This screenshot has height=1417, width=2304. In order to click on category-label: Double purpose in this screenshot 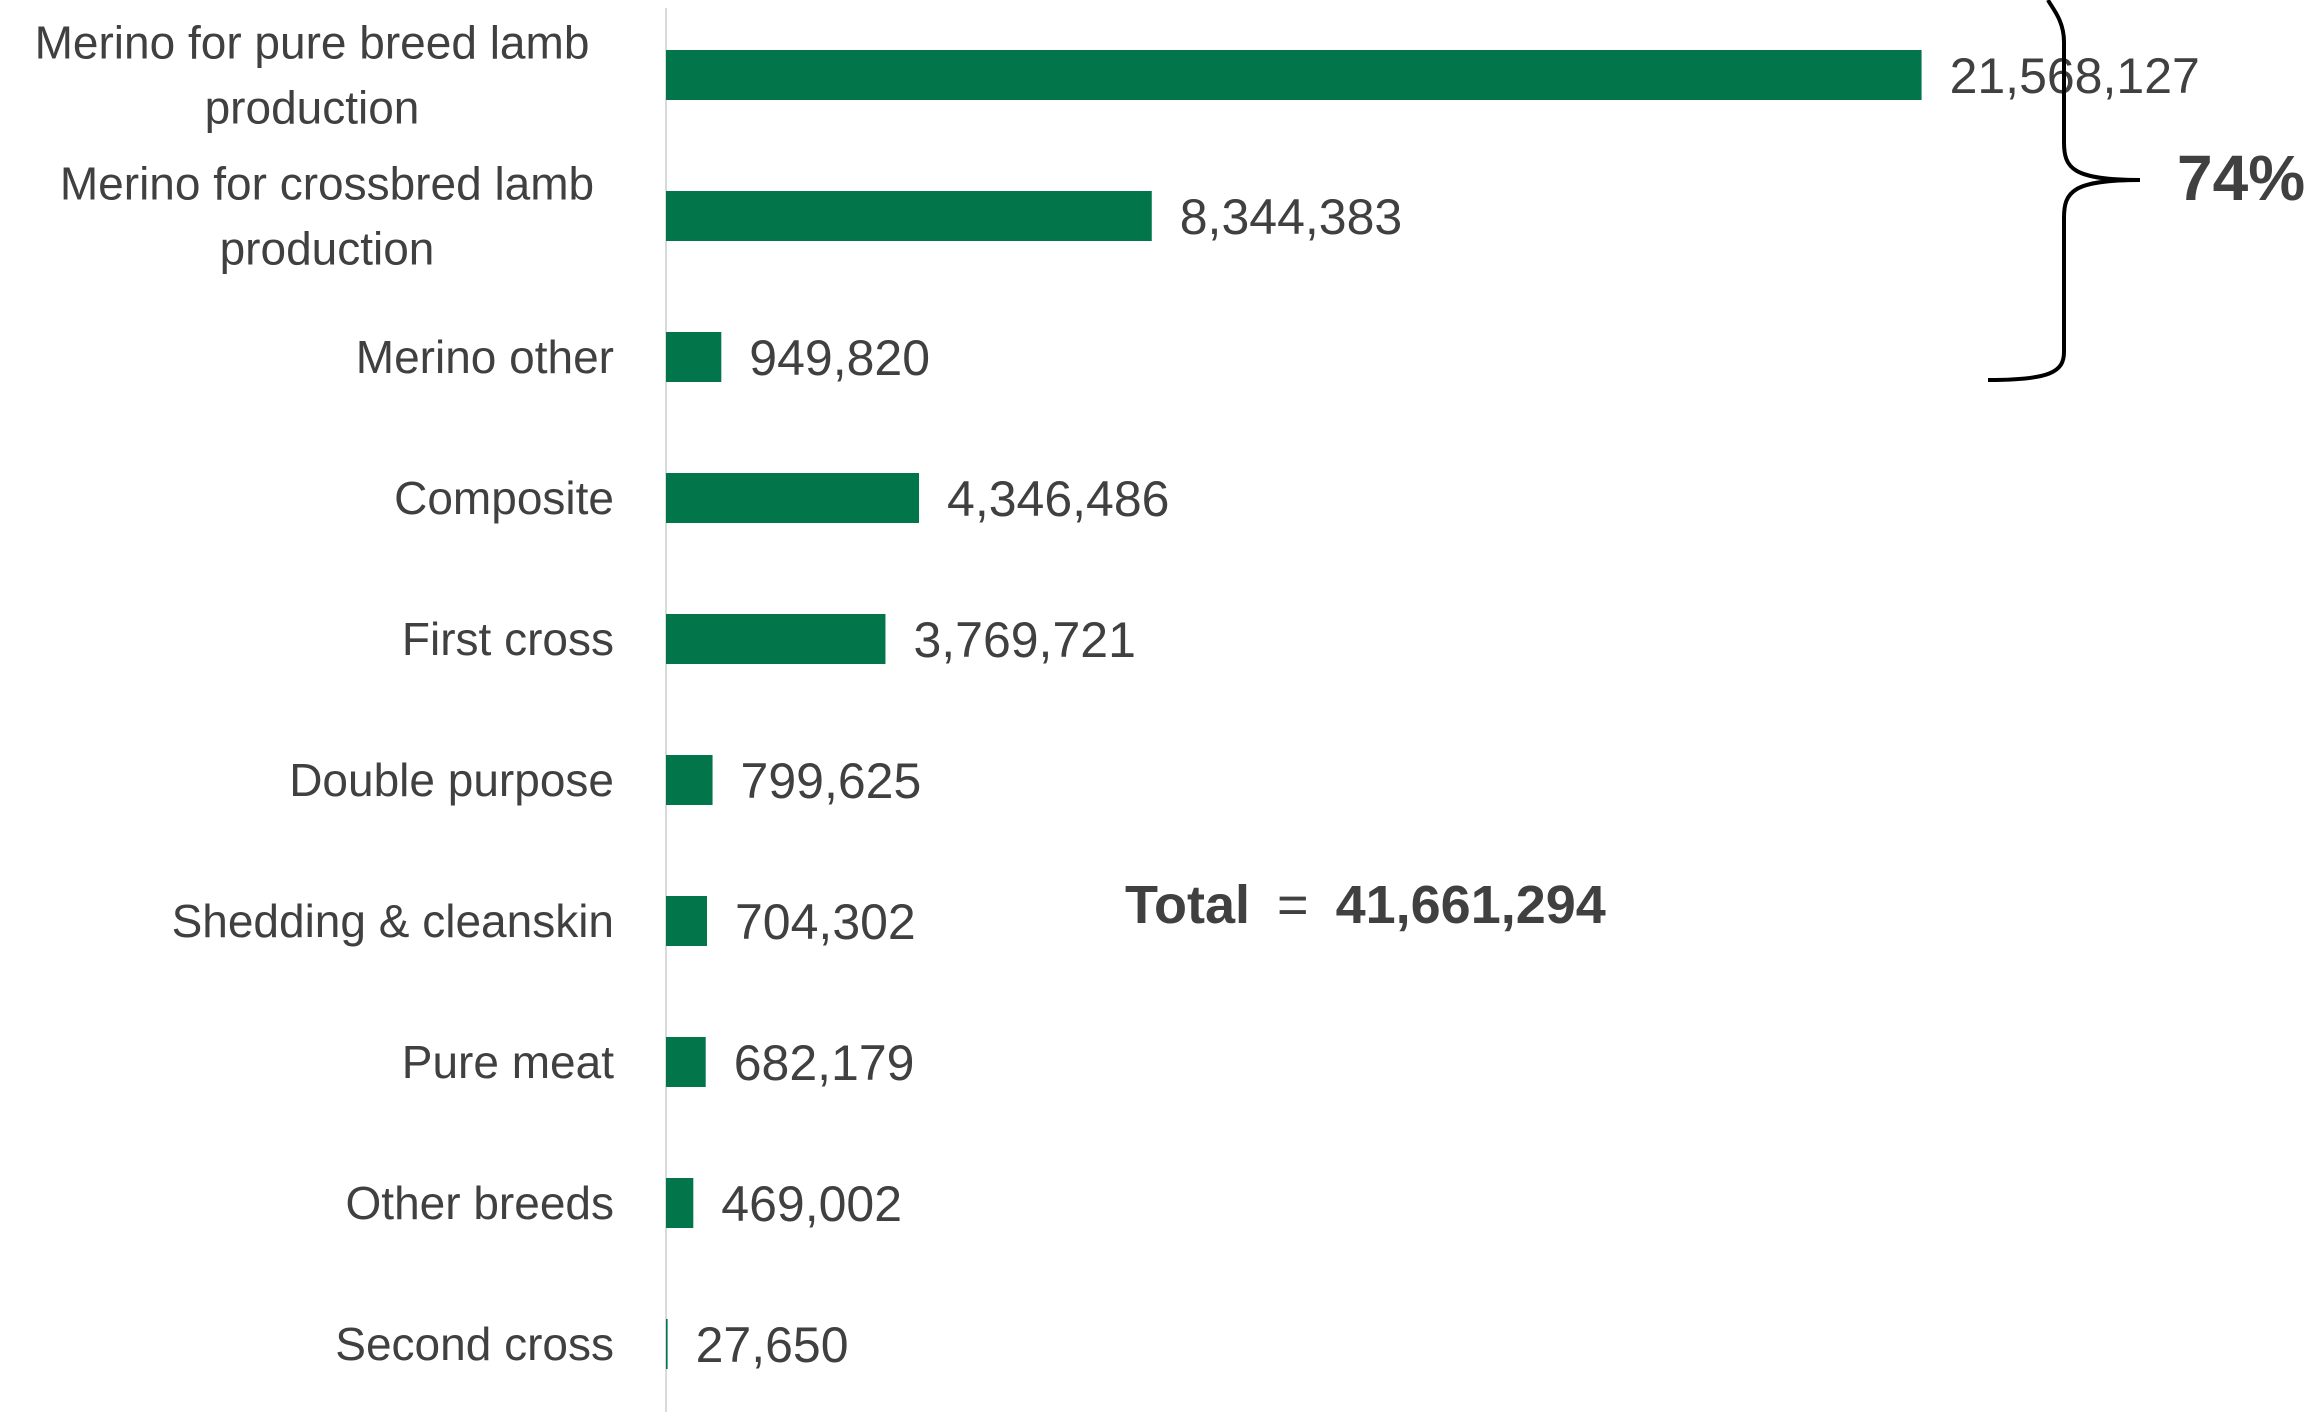, I will do `click(451, 780)`.